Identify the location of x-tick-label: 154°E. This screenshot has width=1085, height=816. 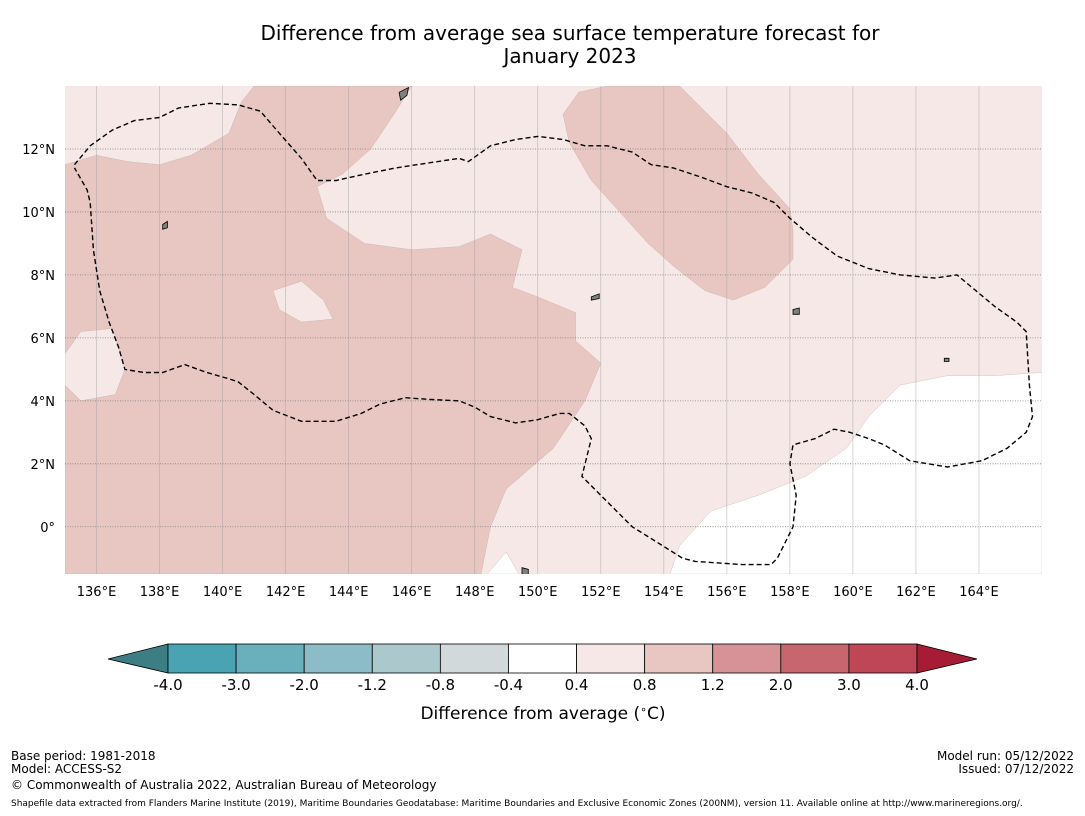
(664, 592).